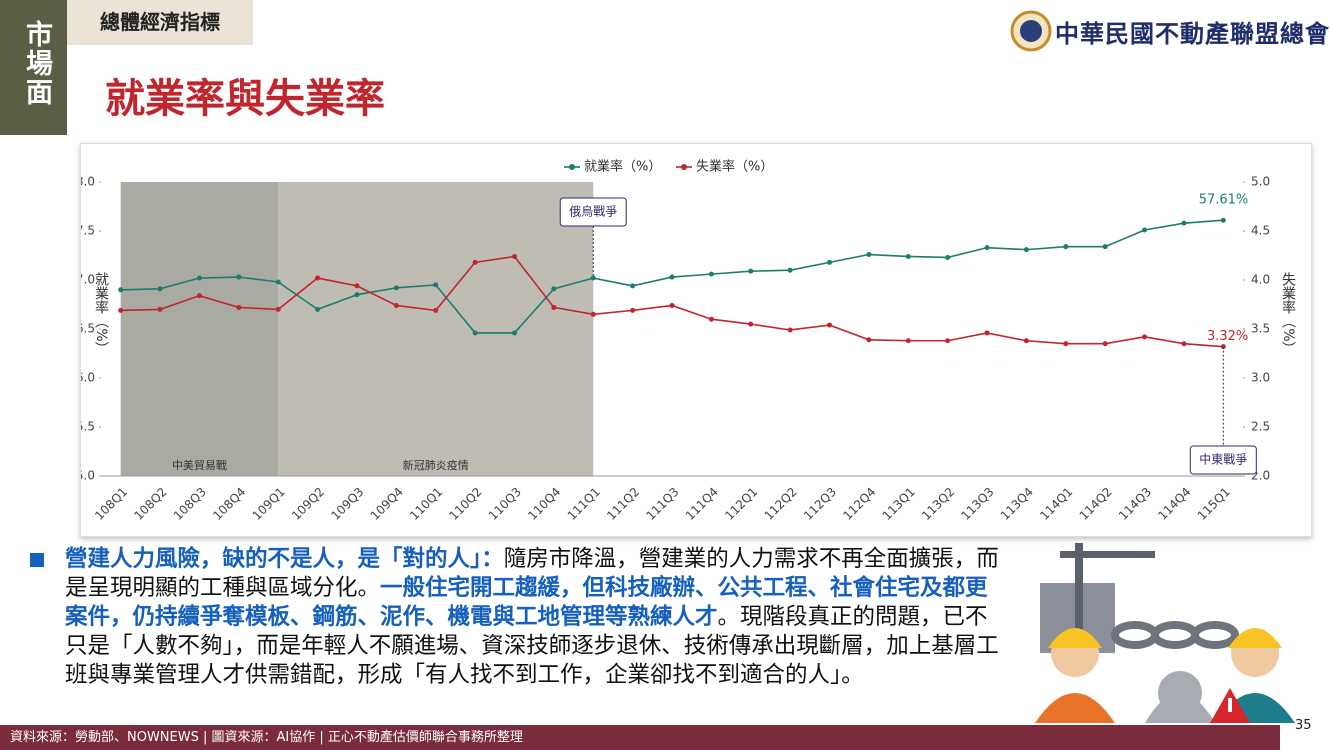 The width and height of the screenshot is (1330, 750). I want to click on x-tick-label: 111Q1, so click(584, 504).